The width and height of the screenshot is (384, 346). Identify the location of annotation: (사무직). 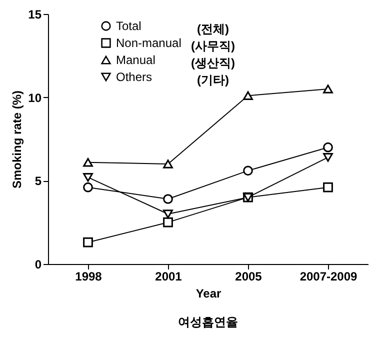
(213, 46).